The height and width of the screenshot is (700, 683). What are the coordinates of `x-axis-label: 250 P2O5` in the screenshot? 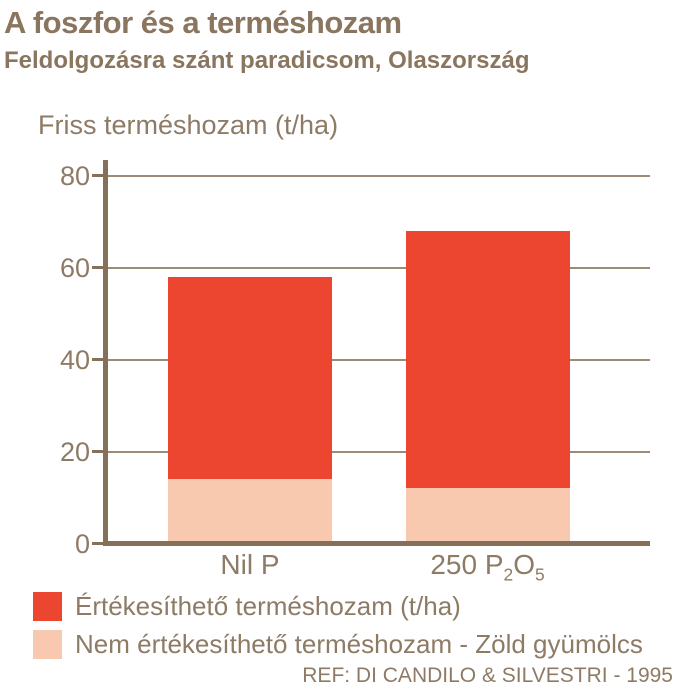 It's located at (487, 567).